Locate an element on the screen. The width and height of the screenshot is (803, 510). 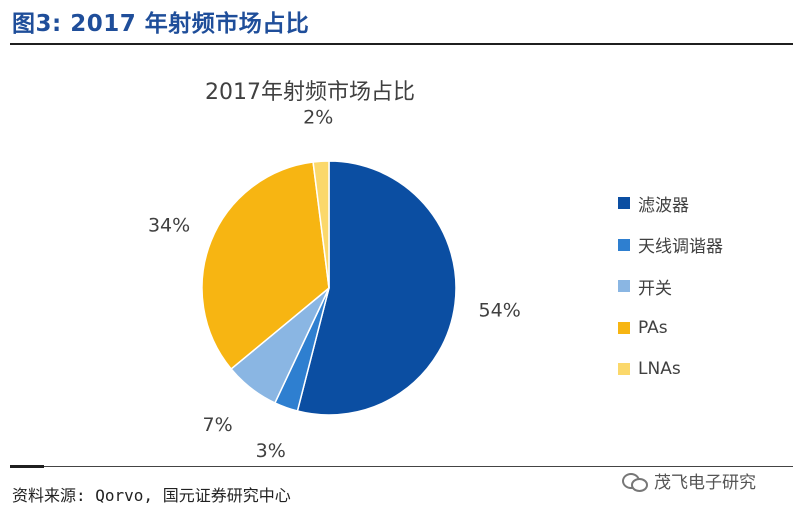
legend-item-5: LNAs is located at coordinates (670, 369).